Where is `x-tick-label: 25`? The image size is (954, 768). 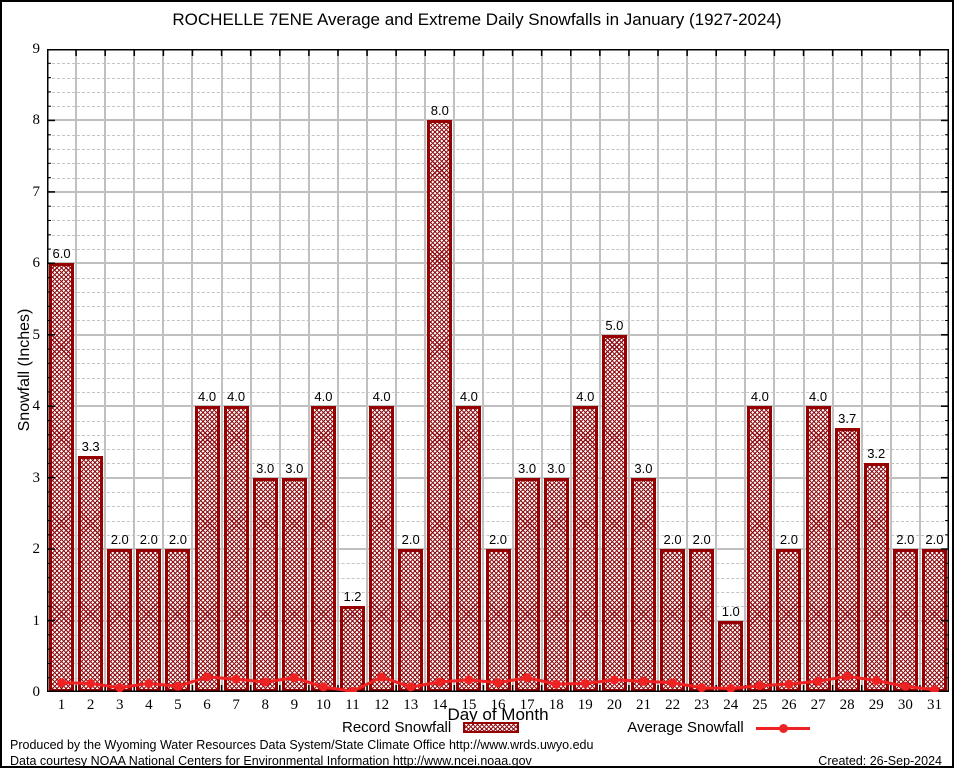 x-tick-label: 25 is located at coordinates (760, 705).